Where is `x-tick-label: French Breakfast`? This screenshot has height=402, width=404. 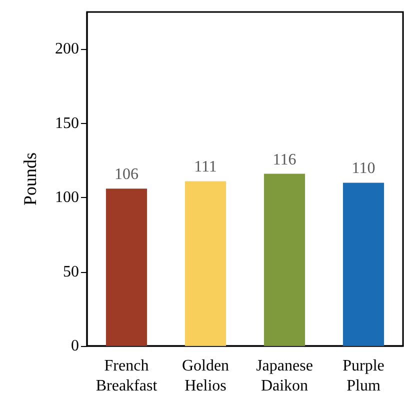 x-tick-label: French Breakfast is located at coordinates (127, 376).